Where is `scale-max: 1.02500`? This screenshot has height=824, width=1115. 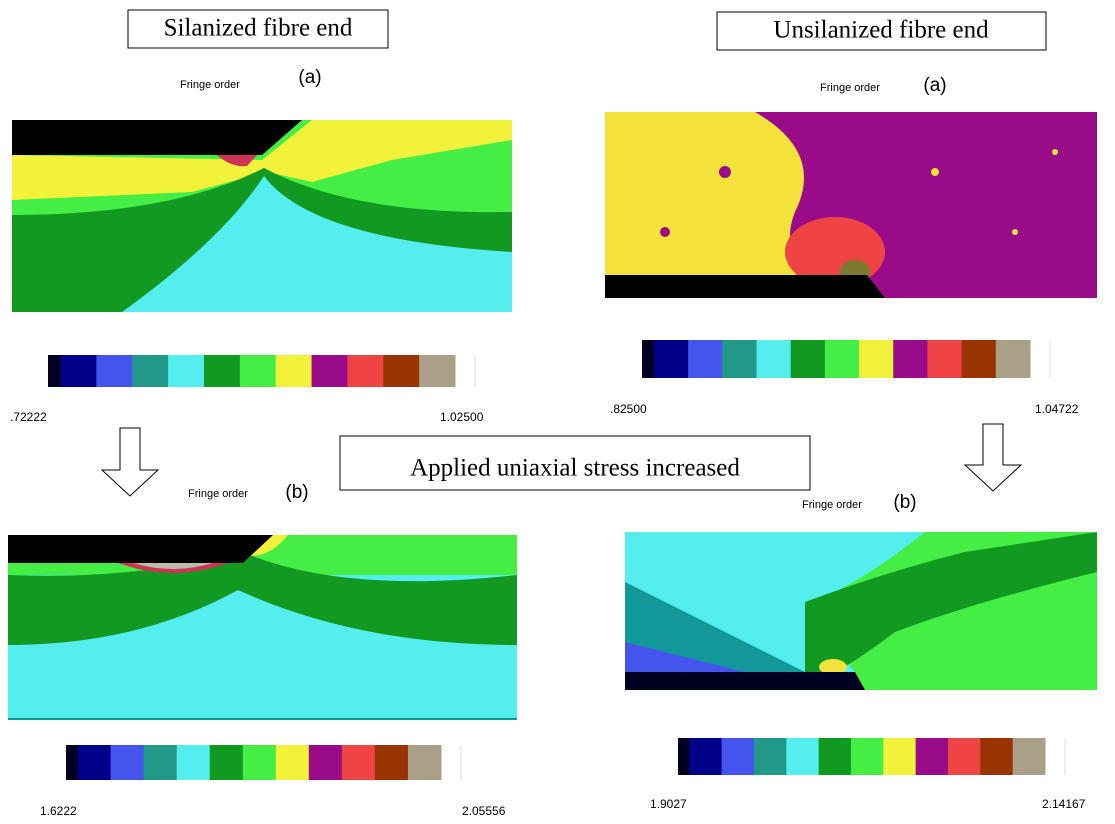
scale-max: 1.02500 is located at coordinates (462, 417).